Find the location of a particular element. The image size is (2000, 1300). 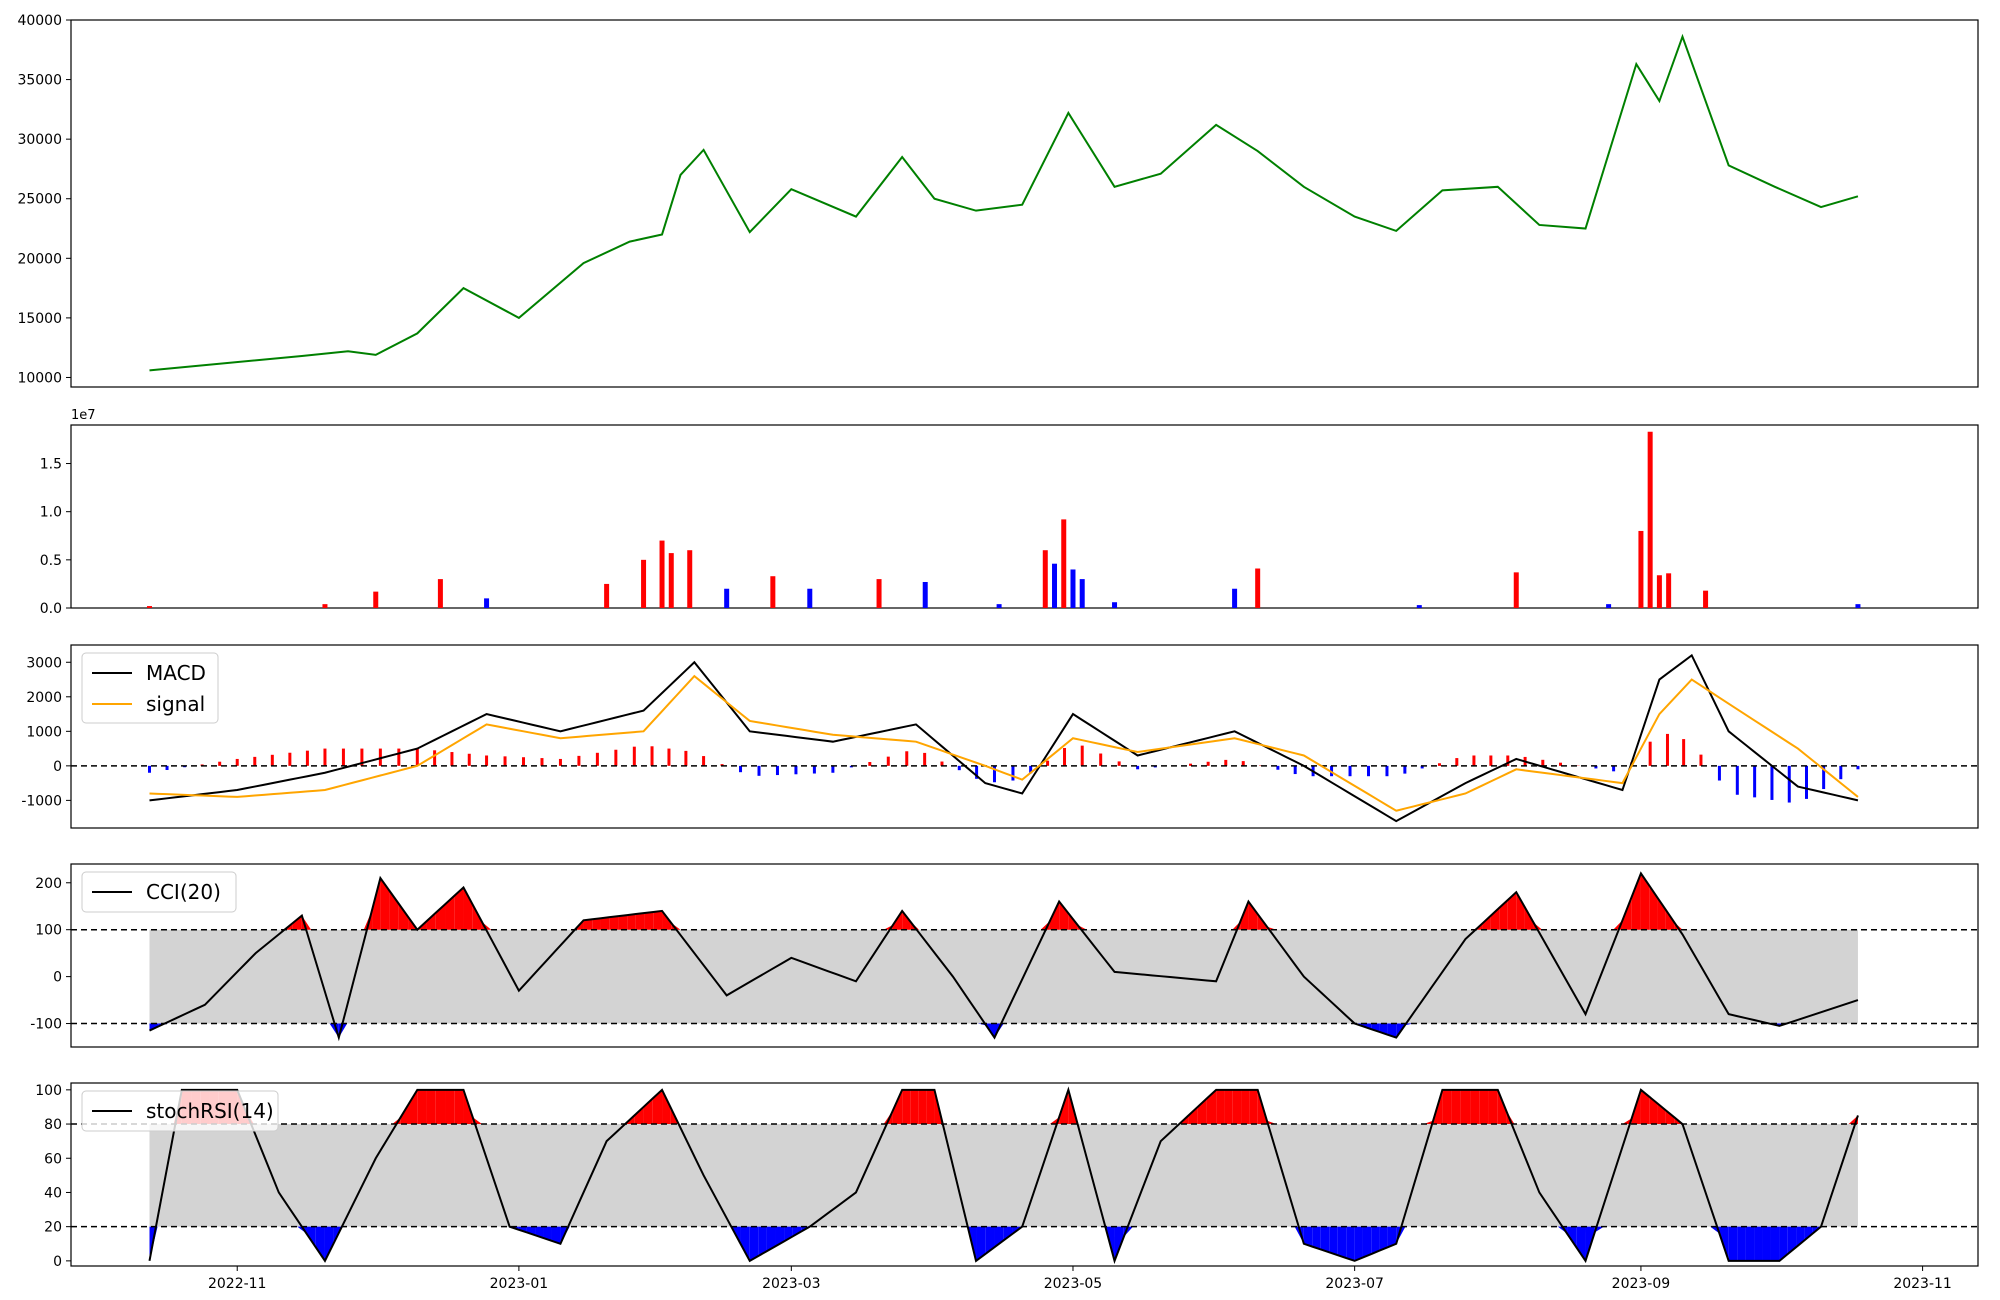

y-tick-label: 40 is located at coordinates (53, 1193).